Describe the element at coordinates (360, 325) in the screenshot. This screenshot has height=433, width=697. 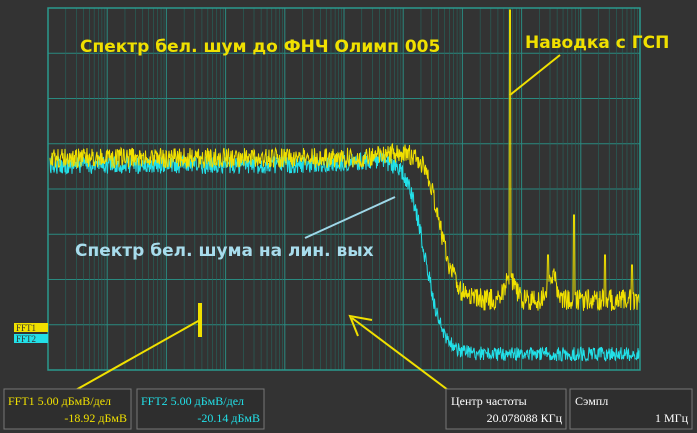
I see `arrow-head` at that location.